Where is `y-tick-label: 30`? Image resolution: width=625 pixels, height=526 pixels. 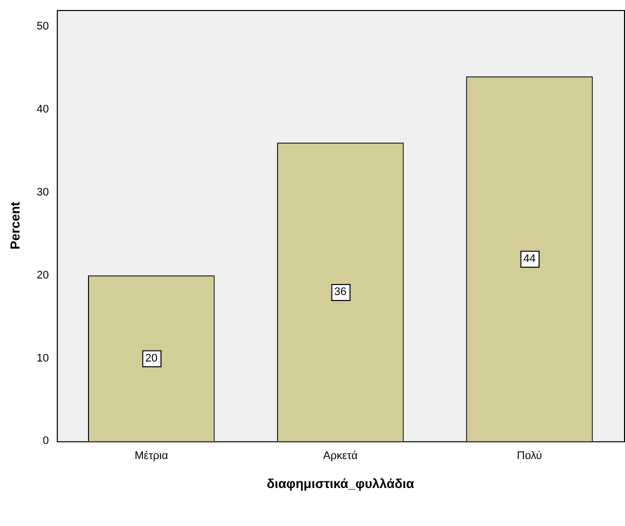
y-tick-label: 30 is located at coordinates (42, 192).